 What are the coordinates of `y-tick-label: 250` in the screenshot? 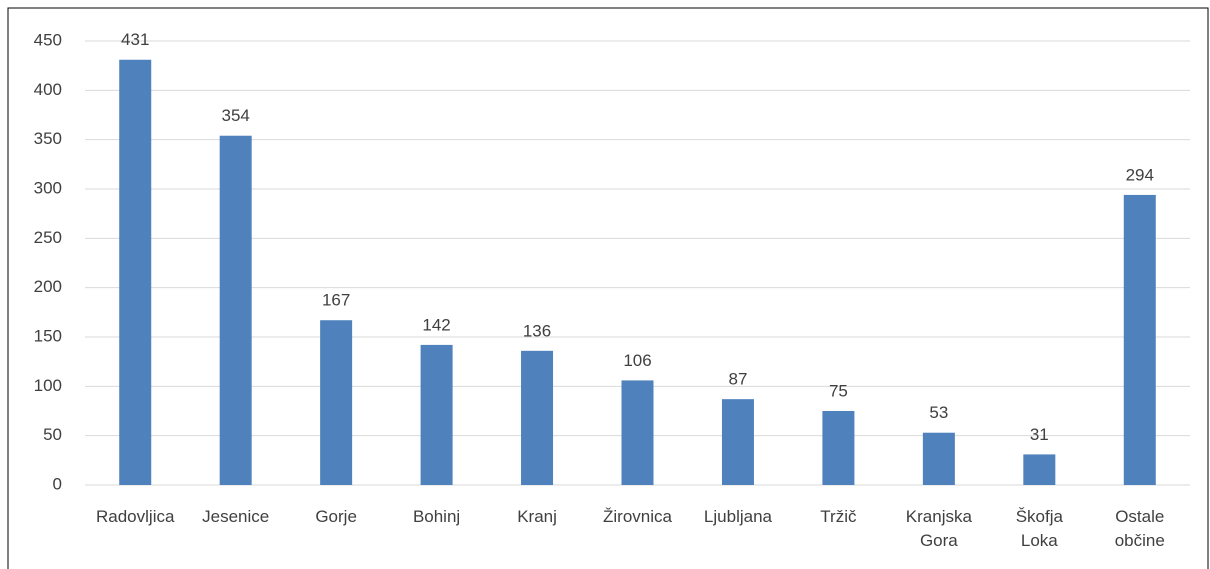 It's located at (48, 237).